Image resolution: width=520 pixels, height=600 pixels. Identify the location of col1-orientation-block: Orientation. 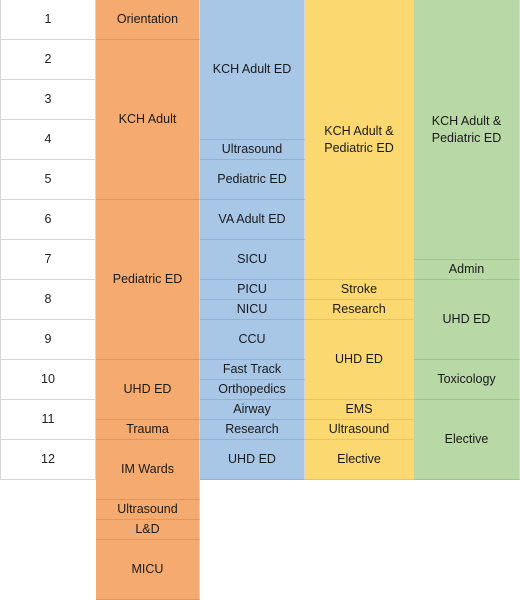
(148, 20).